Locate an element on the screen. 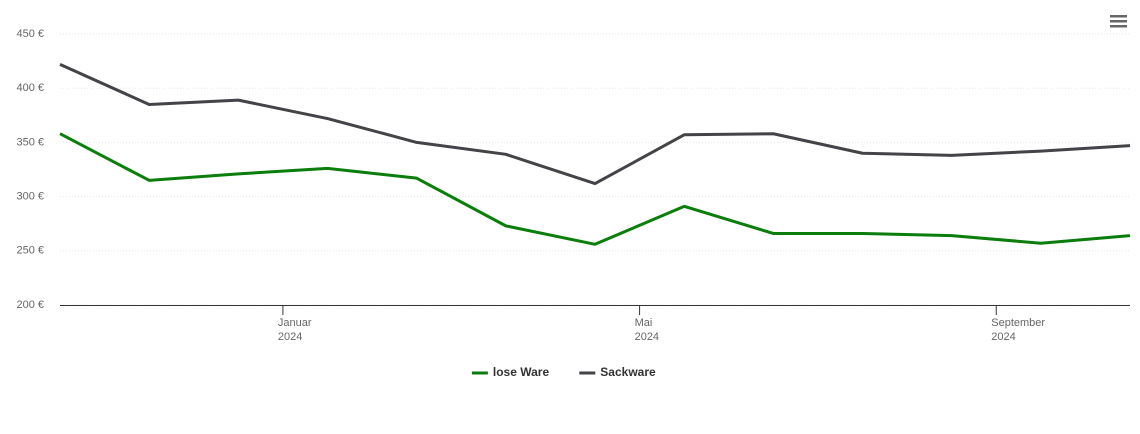 This screenshot has height=434, width=1140. x-tick-label: Mai 2024 is located at coordinates (647, 330).